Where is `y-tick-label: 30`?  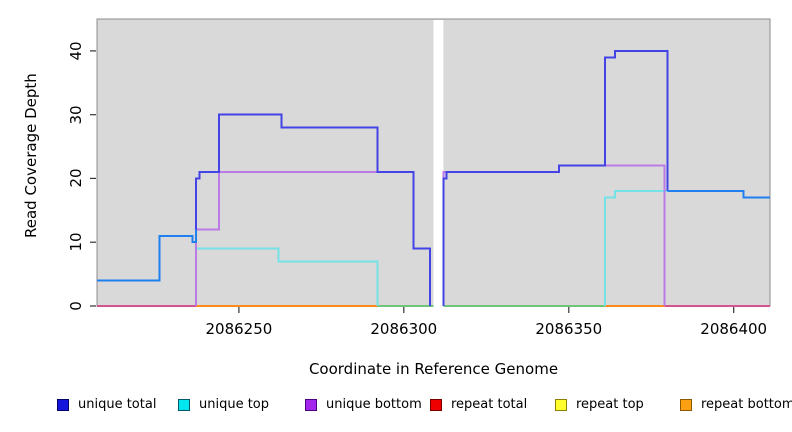 y-tick-label: 30 is located at coordinates (76, 115).